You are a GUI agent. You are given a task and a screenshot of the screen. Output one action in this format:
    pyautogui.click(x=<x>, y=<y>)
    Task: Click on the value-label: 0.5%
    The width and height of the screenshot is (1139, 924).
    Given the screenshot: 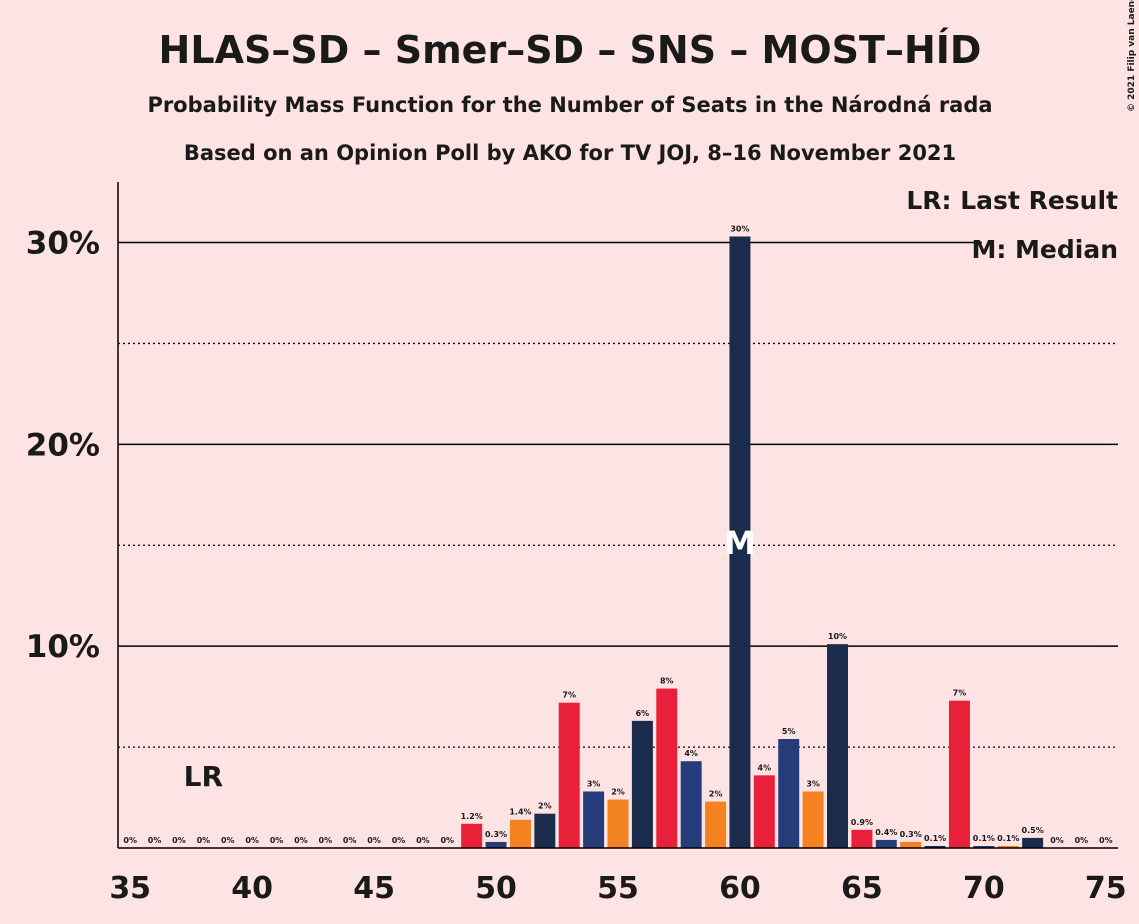 What is the action you would take?
    pyautogui.click(x=1033, y=830)
    